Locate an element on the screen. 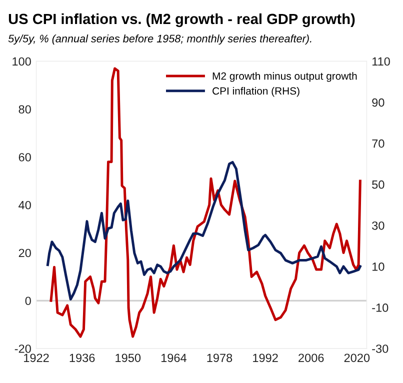  x-tick-label: 2006 is located at coordinates (311, 358).